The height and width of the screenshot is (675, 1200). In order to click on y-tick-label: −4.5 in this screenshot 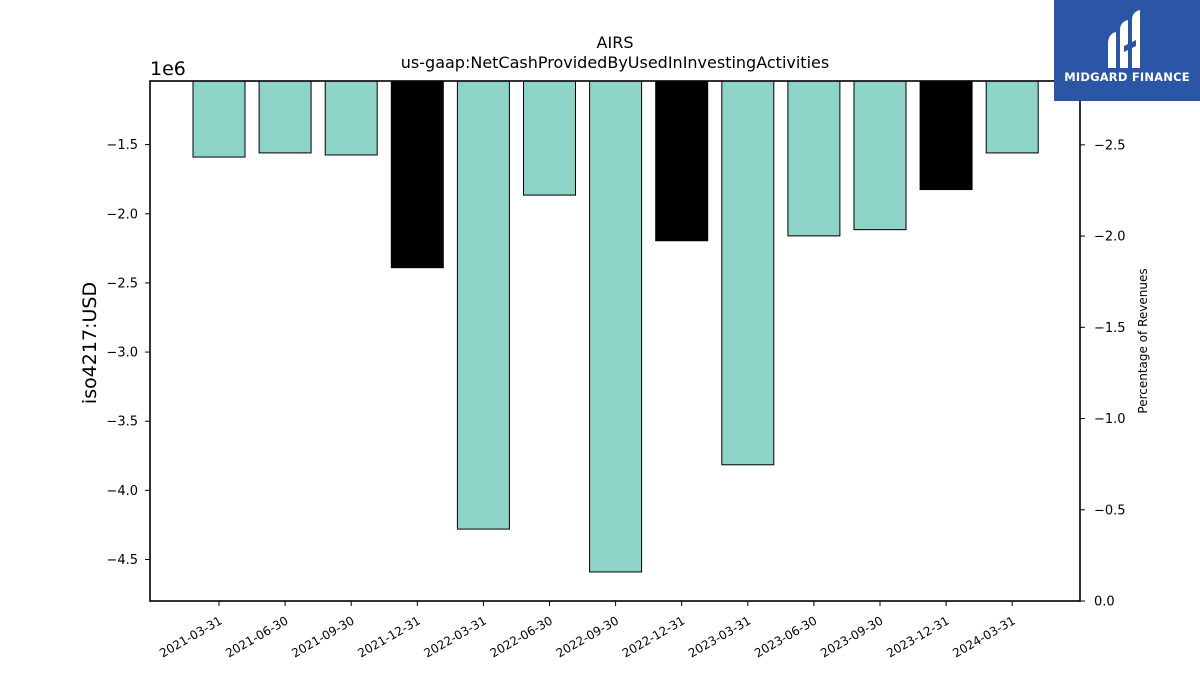, I will do `click(122, 560)`.